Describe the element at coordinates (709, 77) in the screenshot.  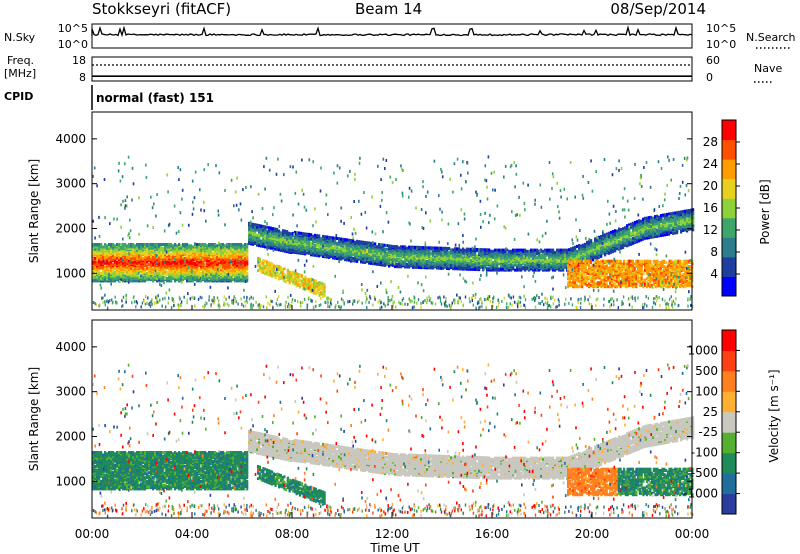
I see `nave-tick-bottom: 0` at that location.